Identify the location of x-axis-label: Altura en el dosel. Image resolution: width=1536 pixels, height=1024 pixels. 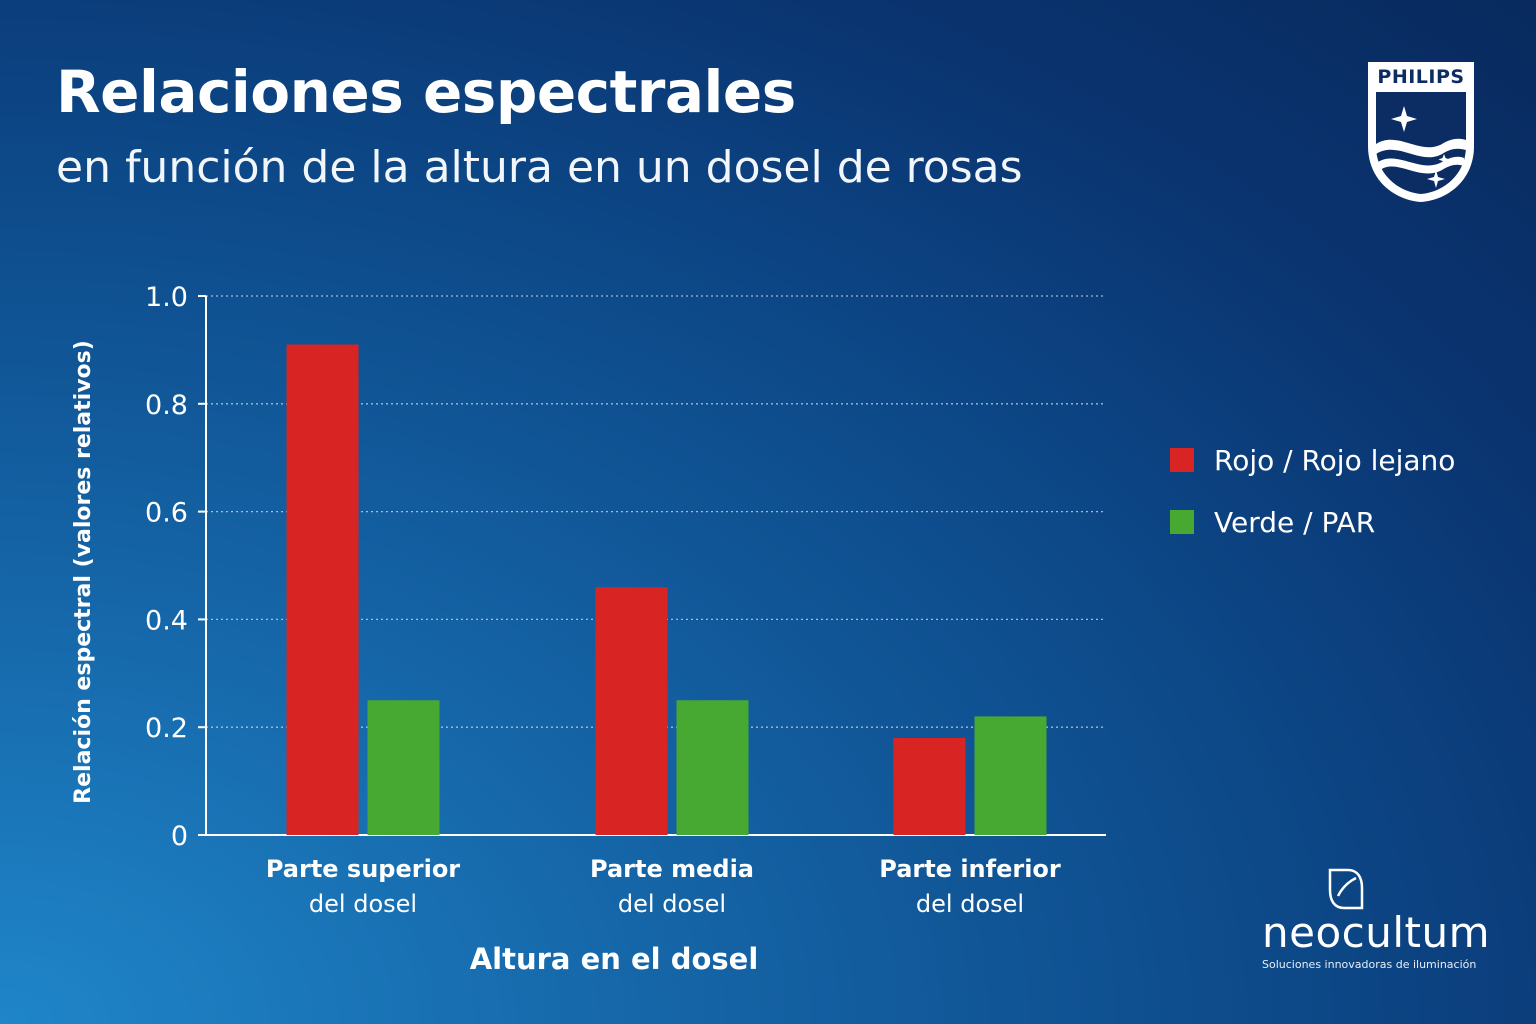
(614, 959).